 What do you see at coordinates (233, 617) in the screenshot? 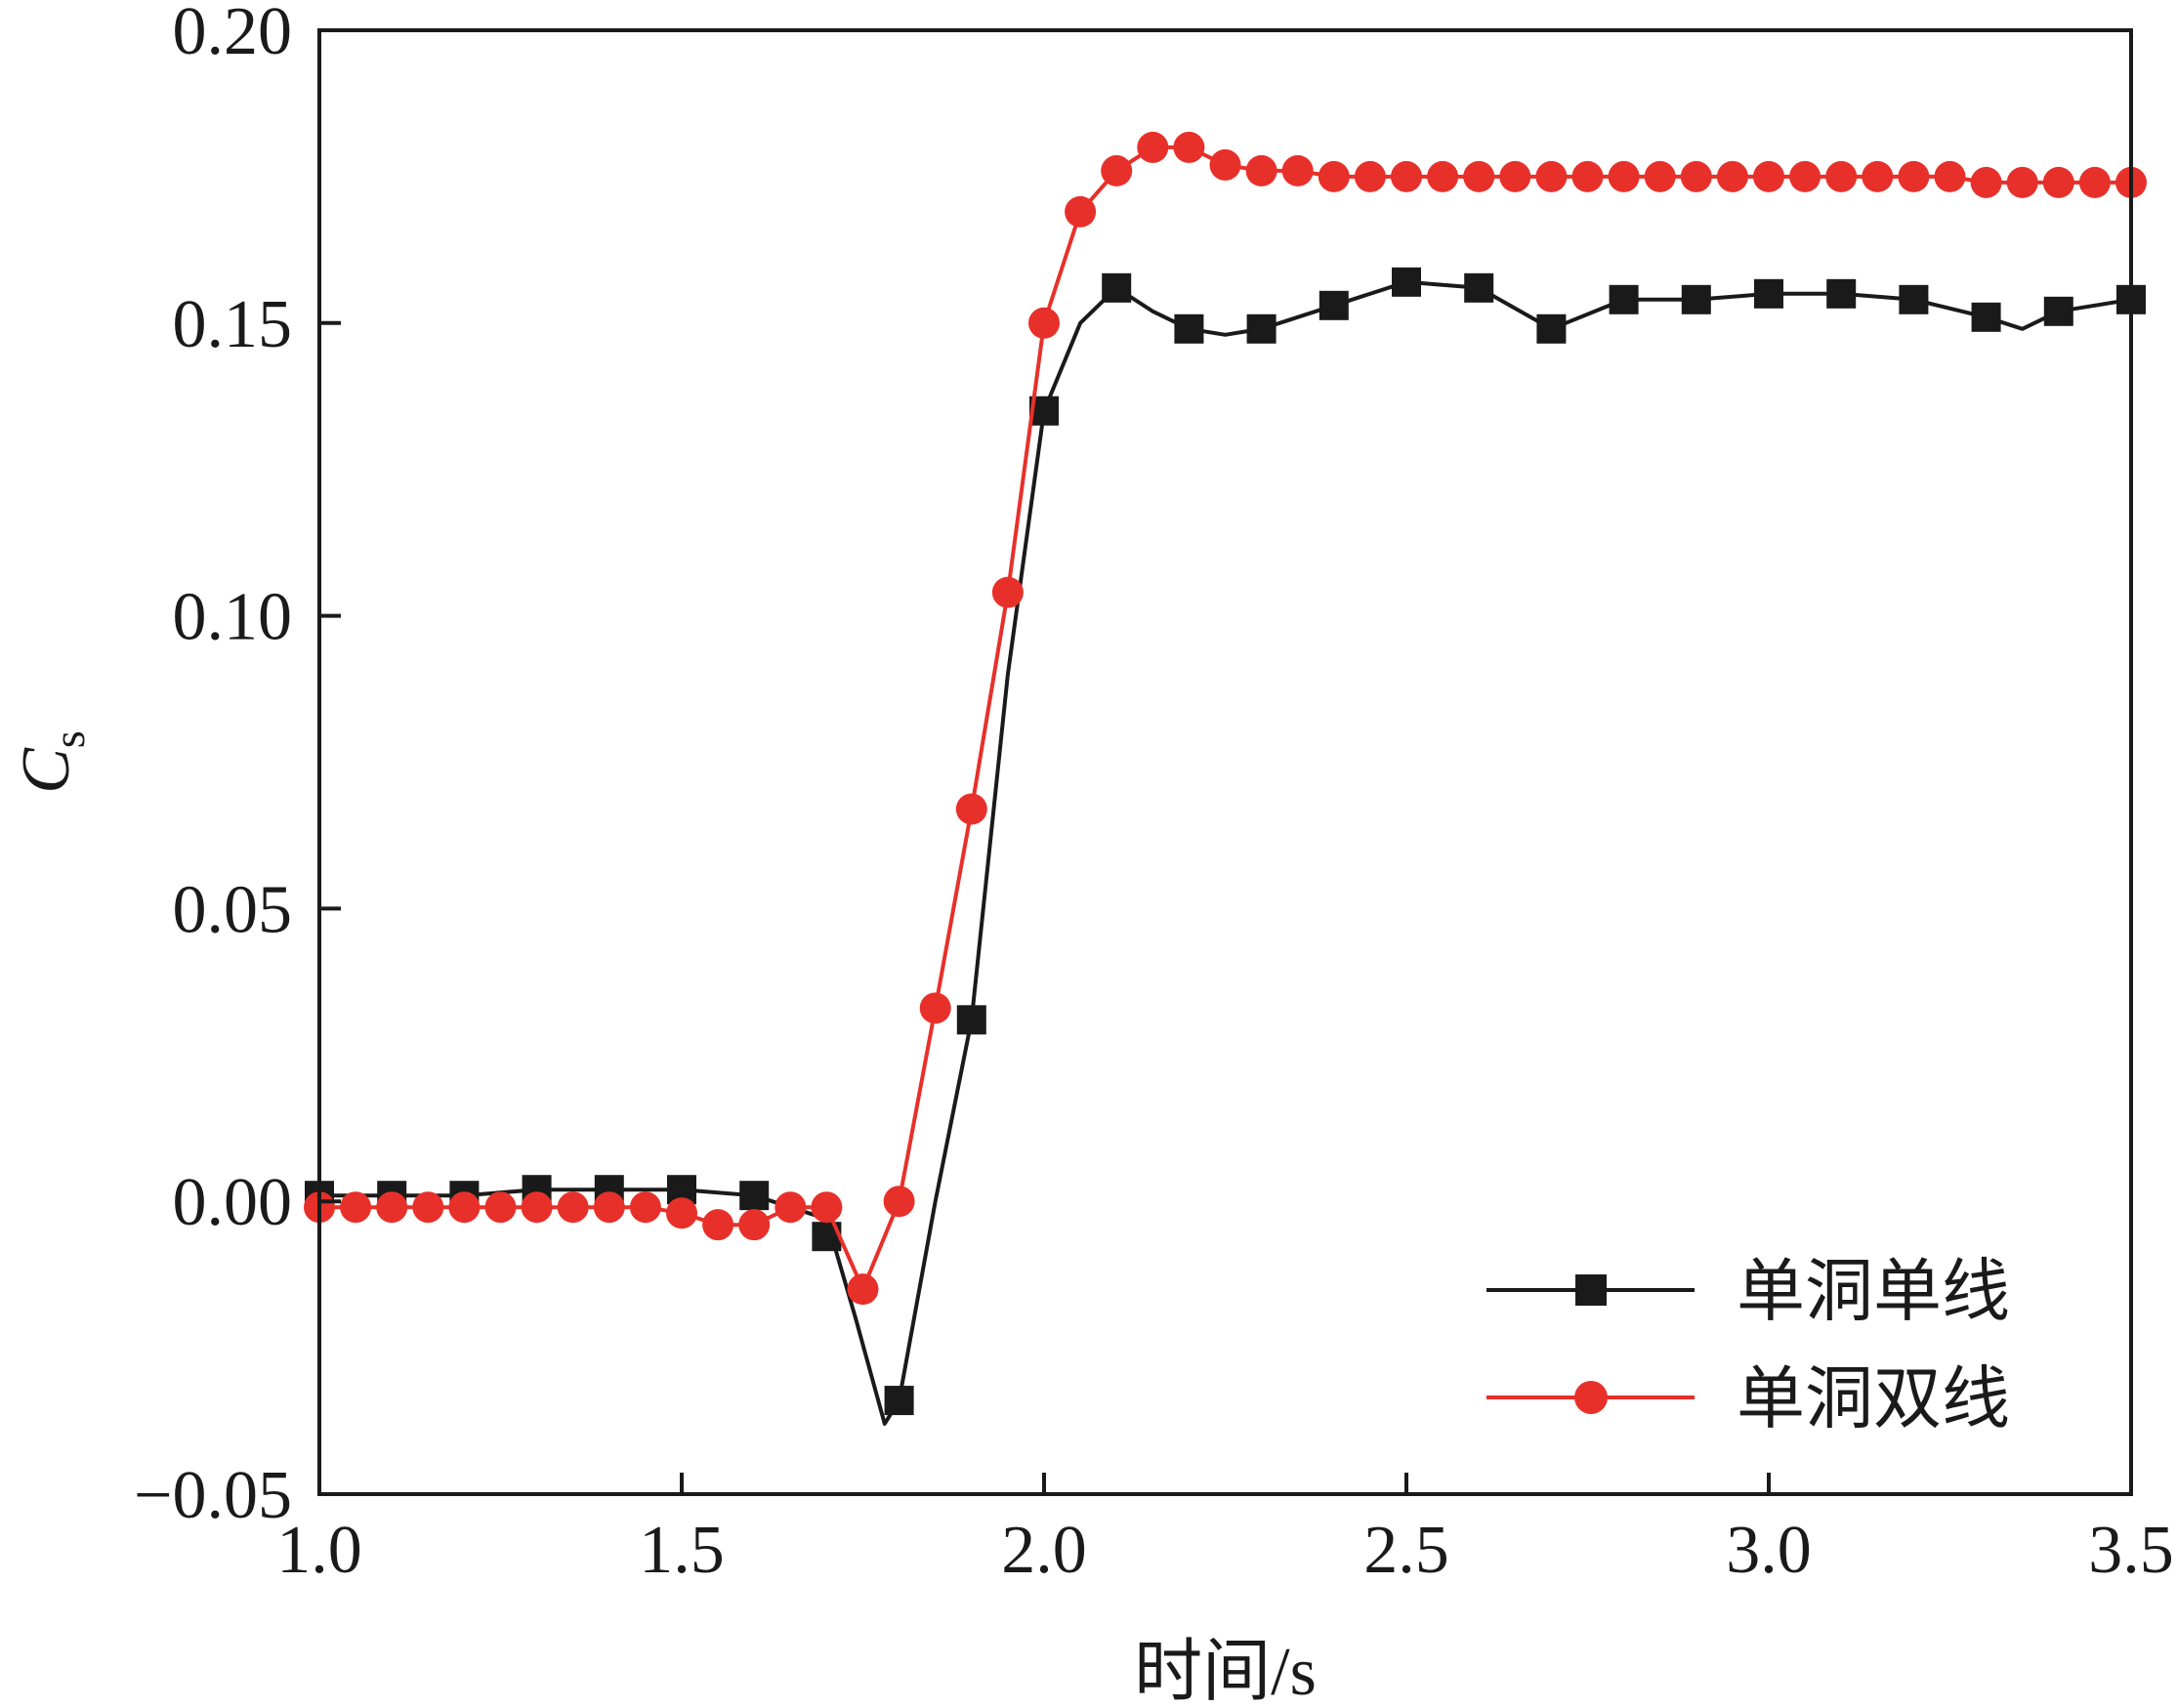
I see `y-tick-label: 0.10` at bounding box center [233, 617].